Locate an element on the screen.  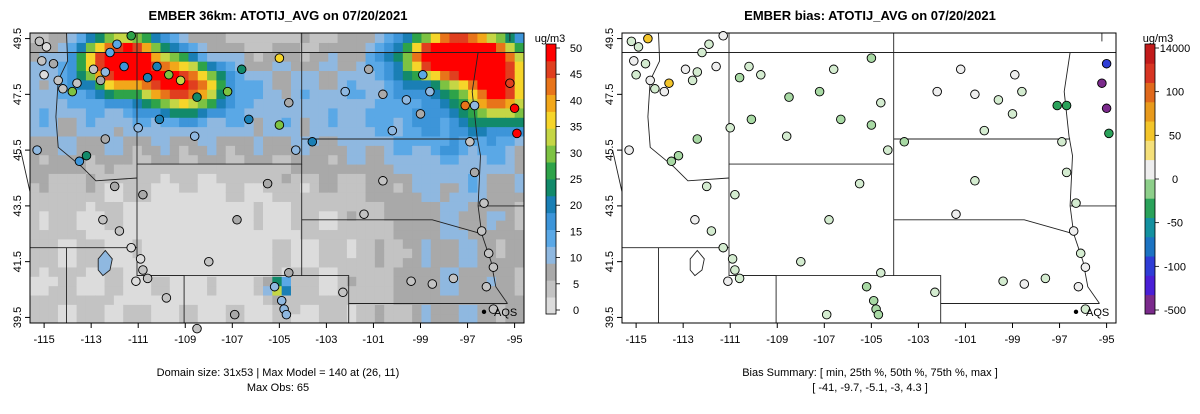
x-tick-label: -105 is located at coordinates (279, 340).